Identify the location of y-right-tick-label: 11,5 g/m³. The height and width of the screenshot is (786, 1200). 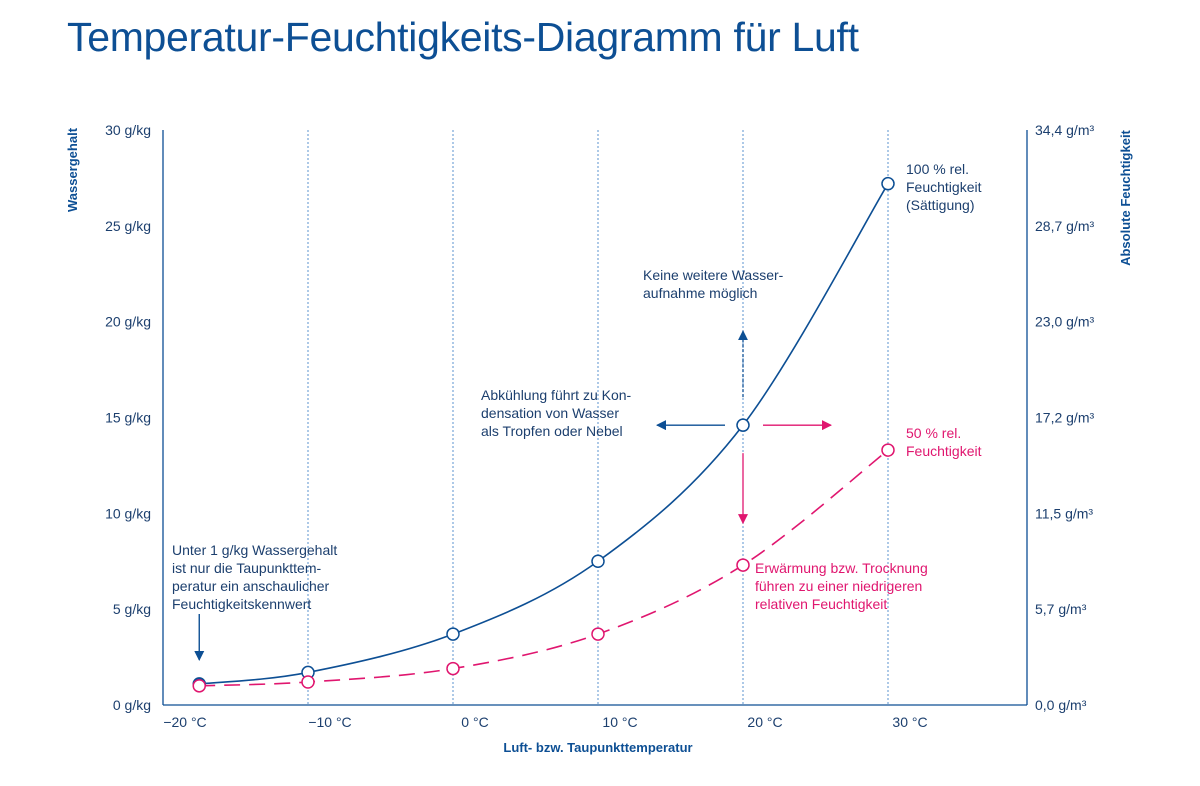
(1064, 513).